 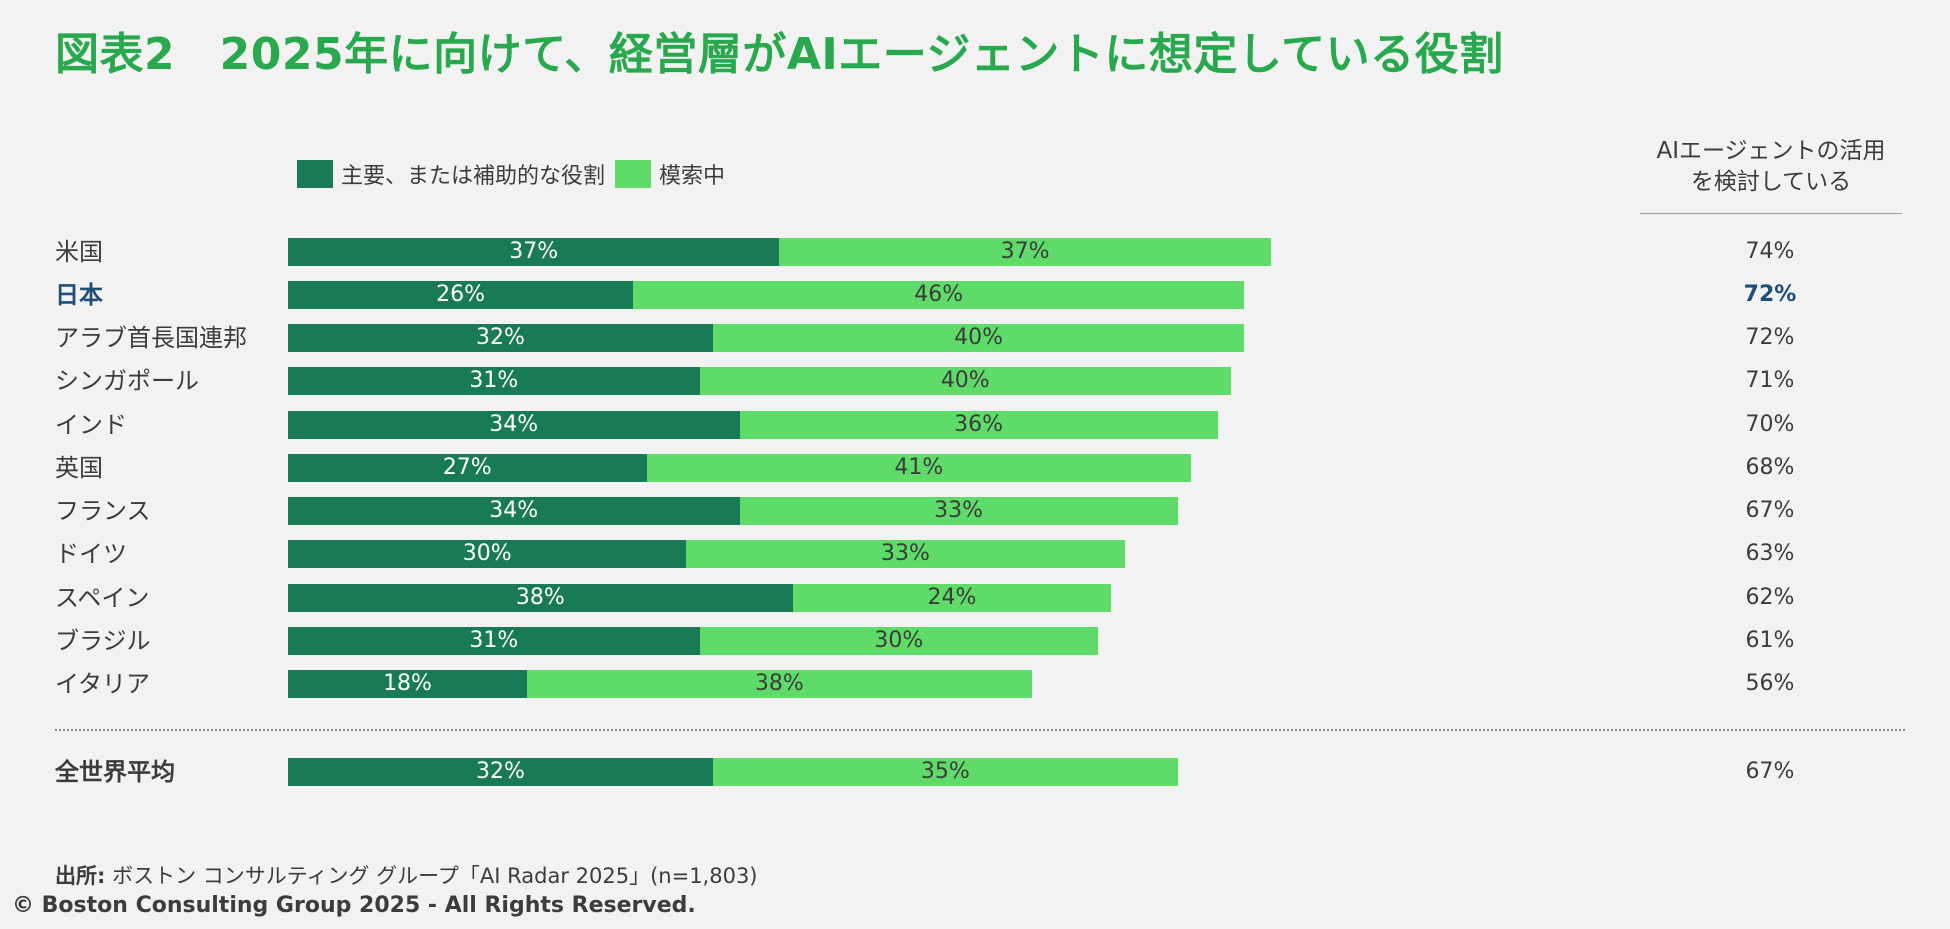 What do you see at coordinates (1771, 167) in the screenshot?
I see `totals-column-header: AIエージェントの活用 を検討している` at bounding box center [1771, 167].